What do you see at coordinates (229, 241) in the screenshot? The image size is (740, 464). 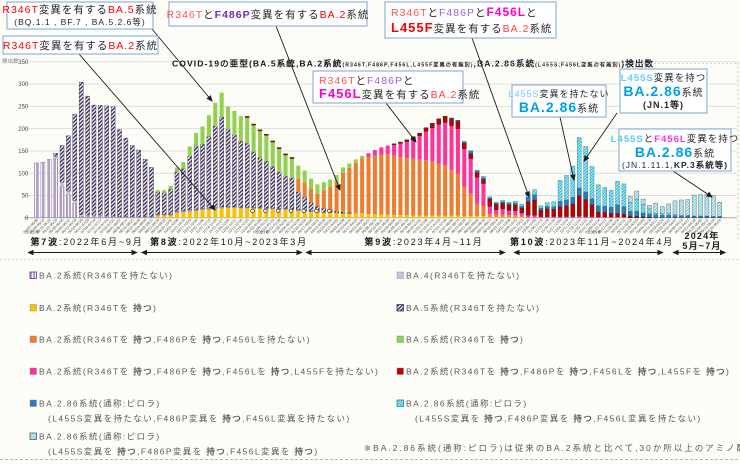 I see `svg-text: 第8波:2022年10月~2023年3月` at bounding box center [229, 241].